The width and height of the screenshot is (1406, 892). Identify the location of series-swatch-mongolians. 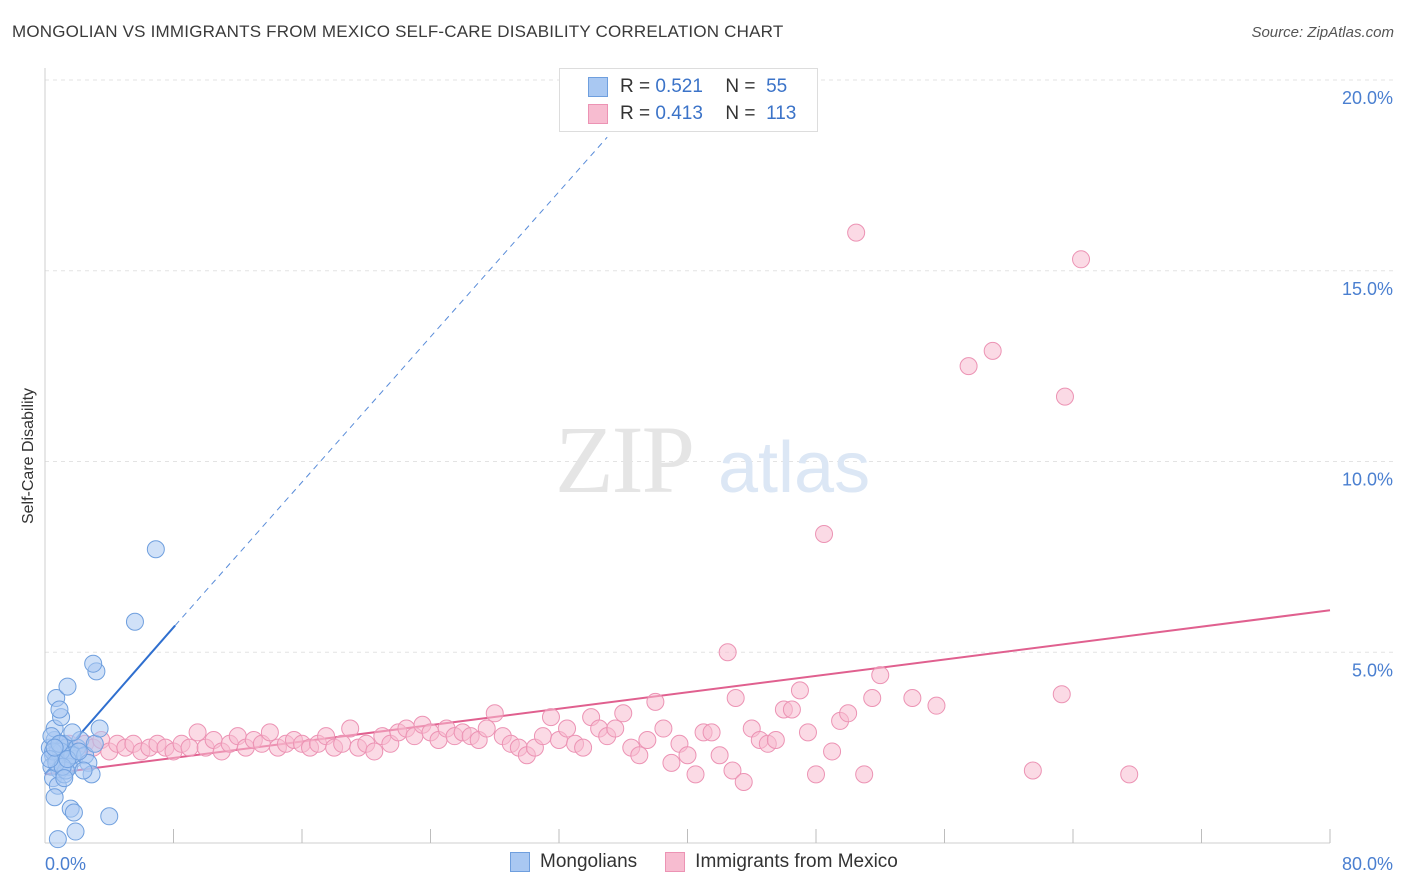
(520, 862).